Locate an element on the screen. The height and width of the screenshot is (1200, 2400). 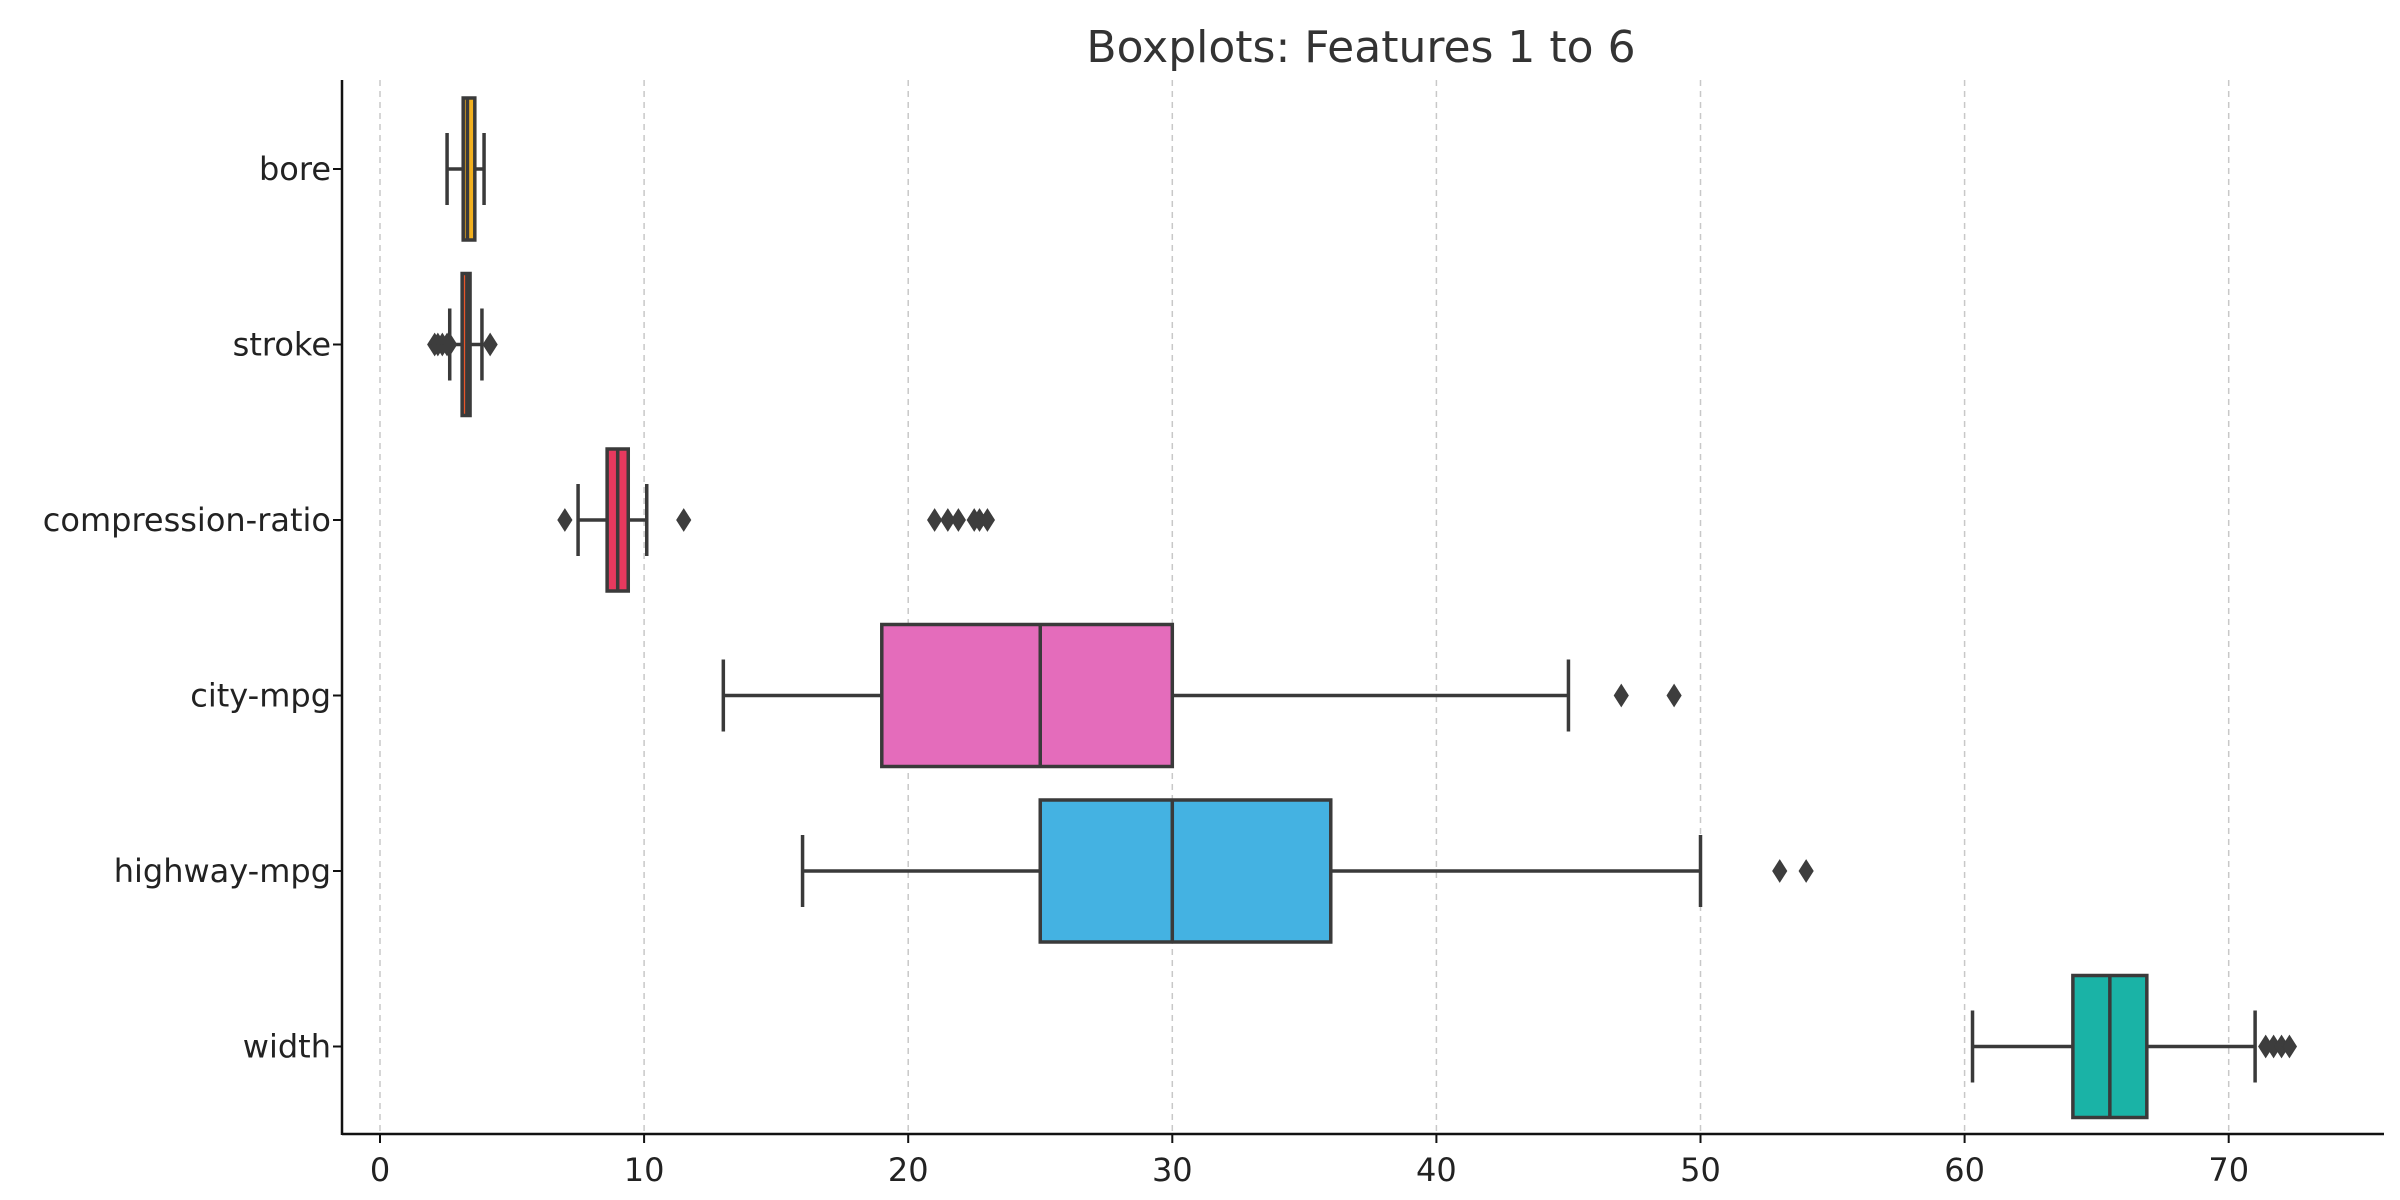
x-tick-label: 40 is located at coordinates (1436, 1170).